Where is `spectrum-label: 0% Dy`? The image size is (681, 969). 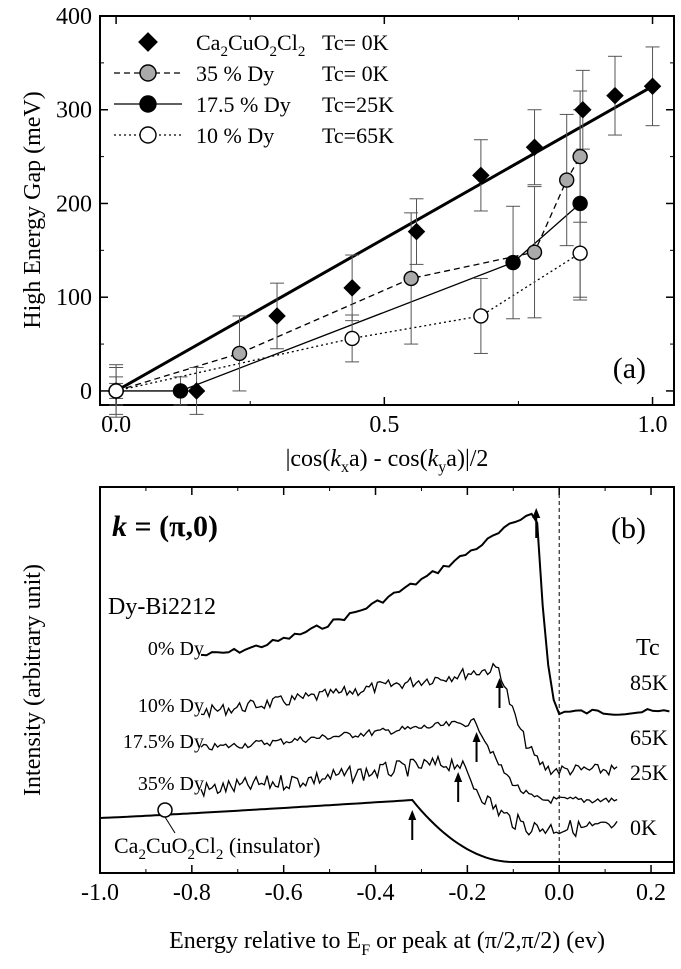
spectrum-label: 0% Dy is located at coordinates (176, 649).